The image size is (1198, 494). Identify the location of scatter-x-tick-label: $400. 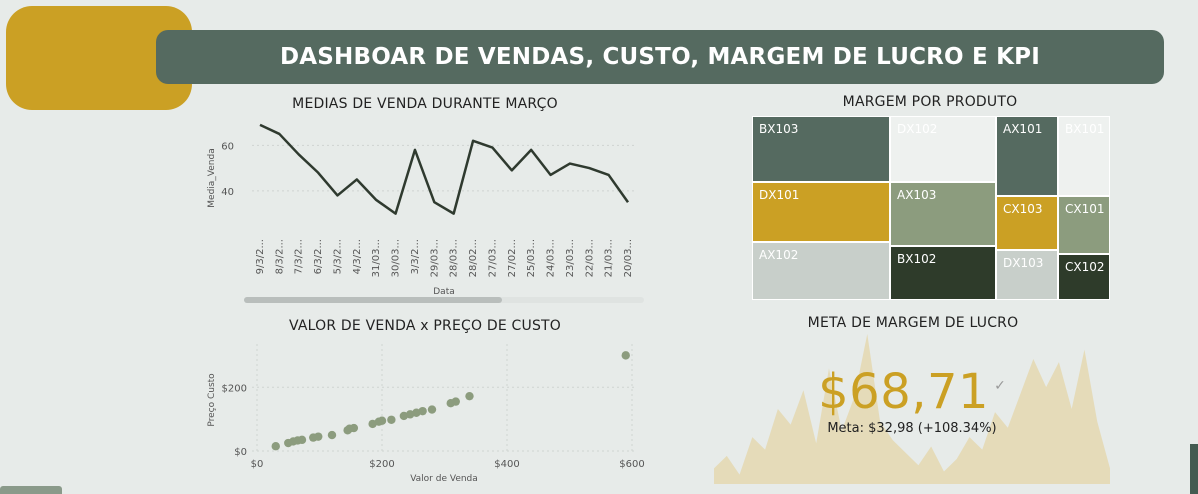
(506, 464).